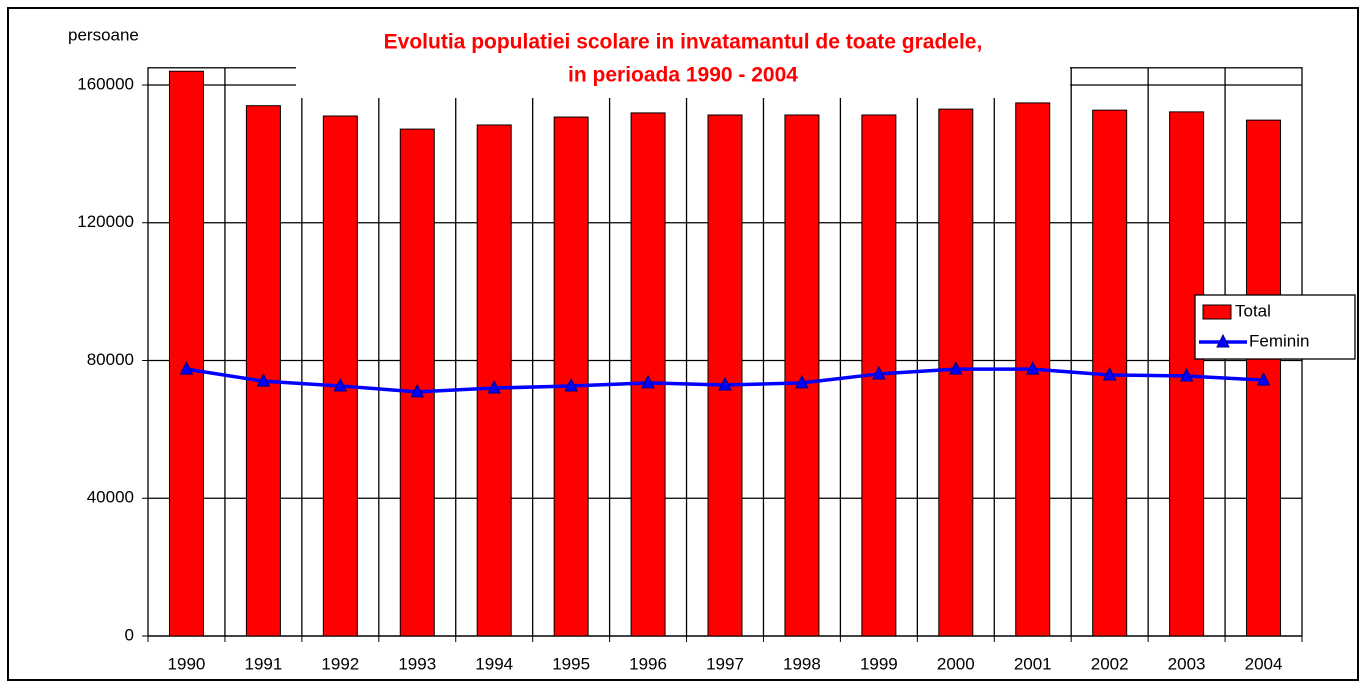  I want to click on x-tick-label: 1999, so click(879, 663).